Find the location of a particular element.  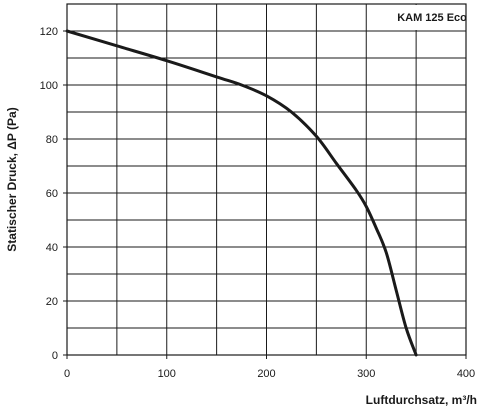

x-tick-labels: 0 100 200 300 400 is located at coordinates (269, 367).